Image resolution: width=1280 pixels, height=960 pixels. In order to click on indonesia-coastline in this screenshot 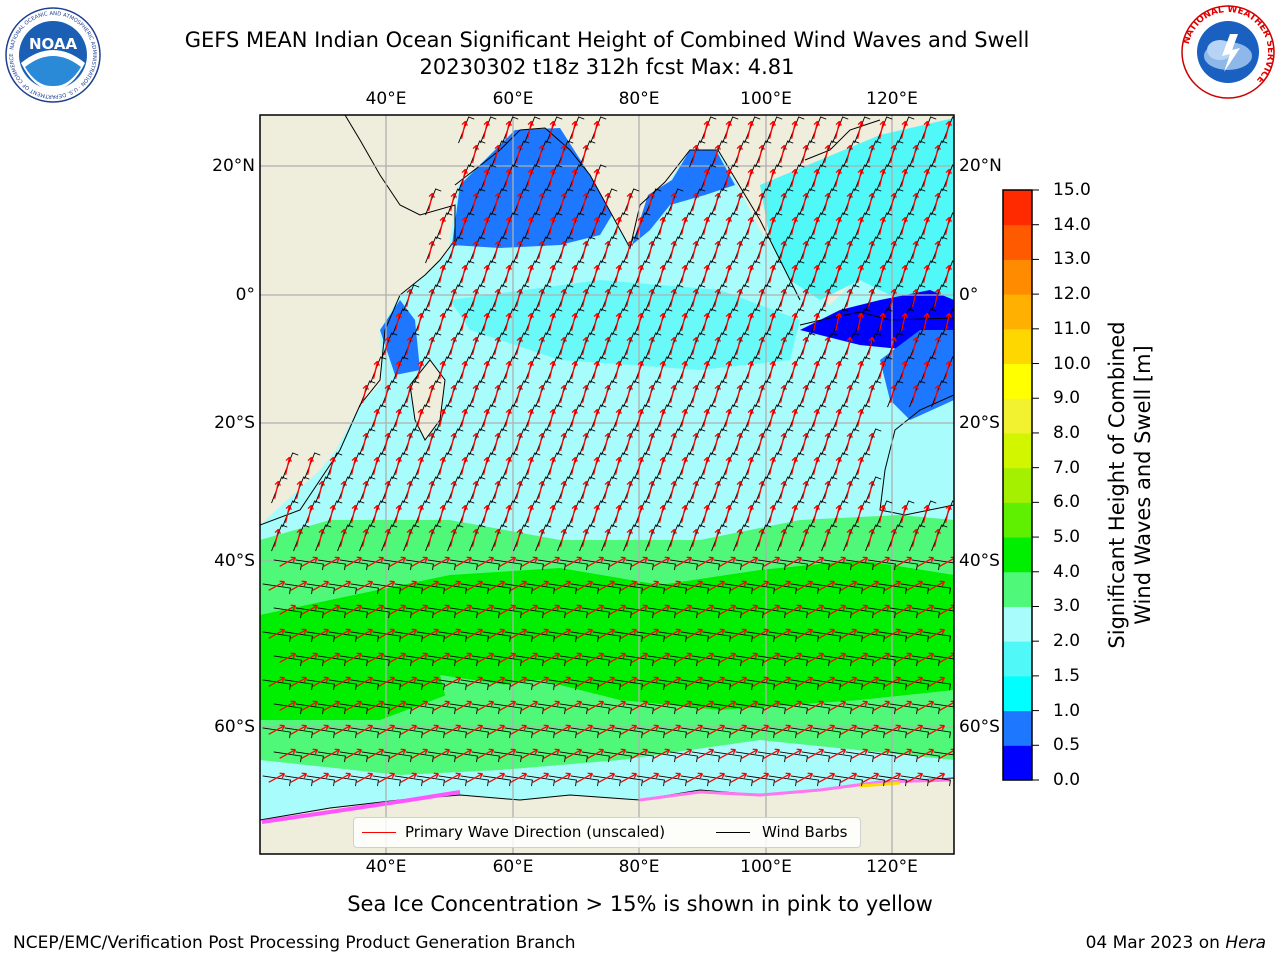, I will do `click(876, 318)`.